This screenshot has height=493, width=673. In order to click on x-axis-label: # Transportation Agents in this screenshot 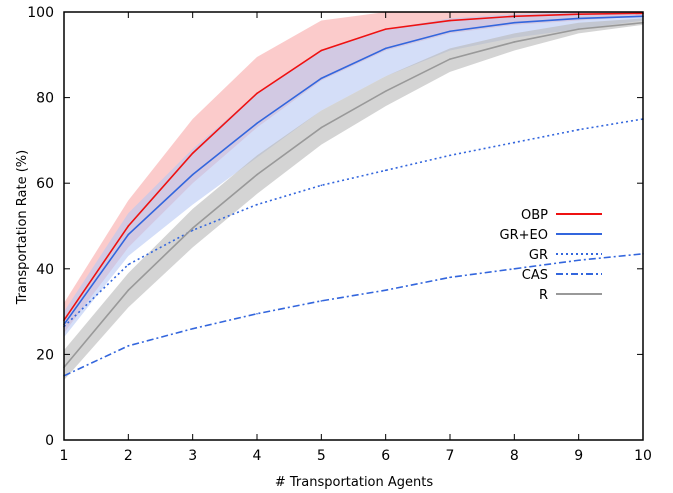, I will do `click(354, 482)`.